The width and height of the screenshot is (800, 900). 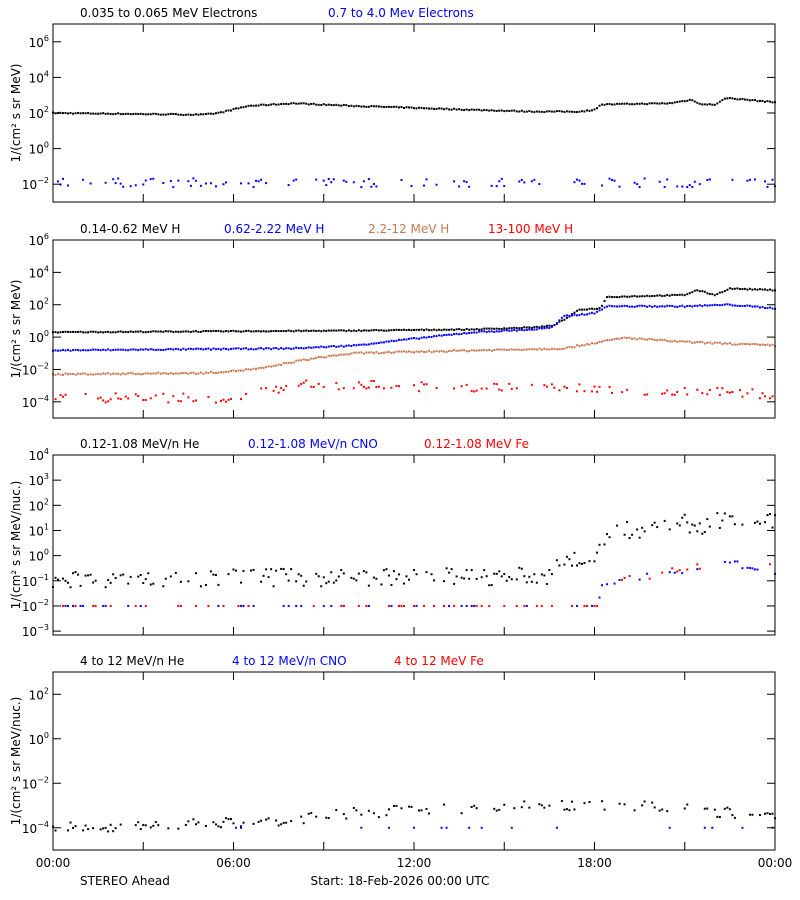 What do you see at coordinates (274, 229) in the screenshot?
I see `legend-2: 0.62-2.22 MeV H` at bounding box center [274, 229].